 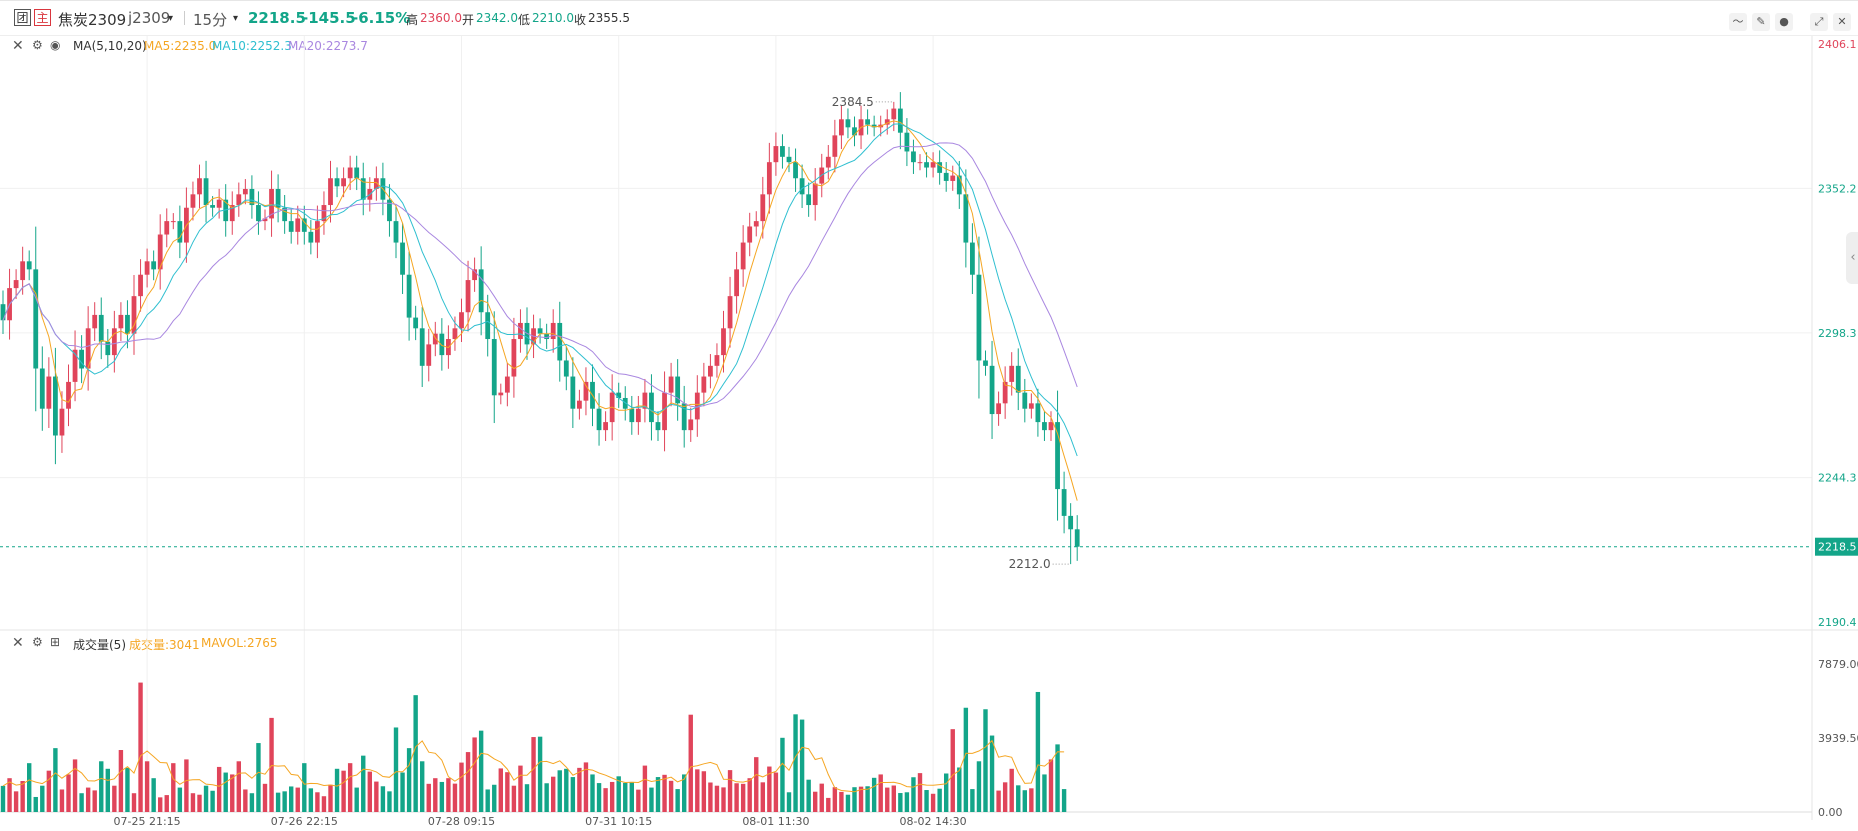 I want to click on line-tool-icon: 〜, so click(x=1738, y=22).